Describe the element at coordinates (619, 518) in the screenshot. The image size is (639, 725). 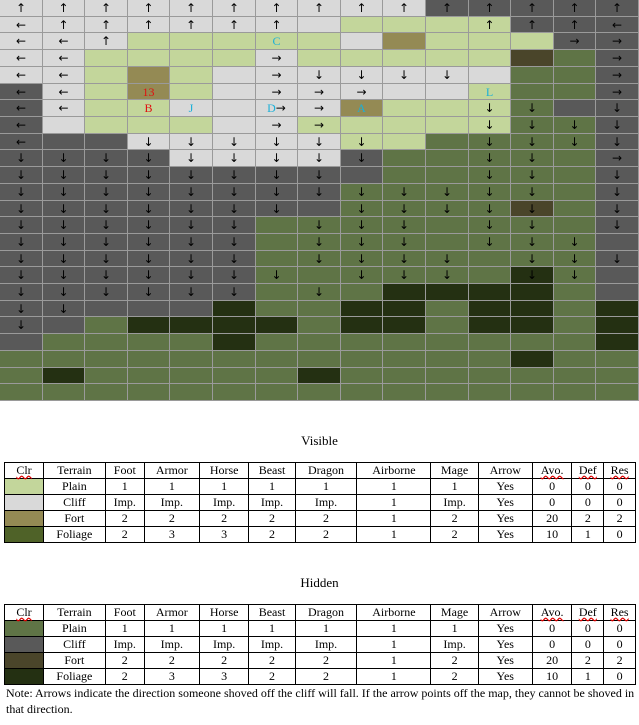
I see `stat-res: 2` at that location.